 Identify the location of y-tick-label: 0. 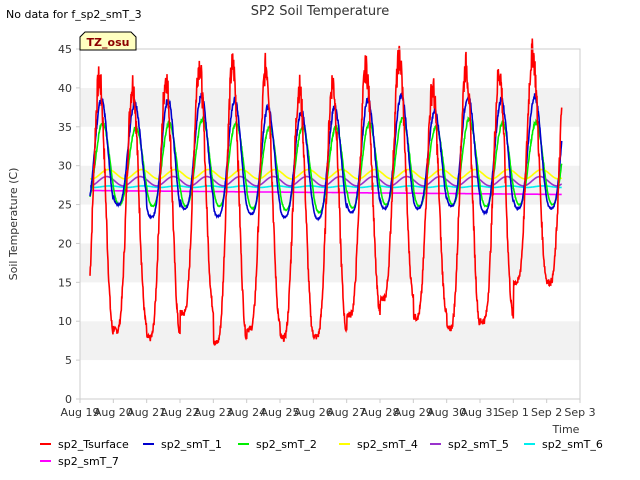
(68, 399).